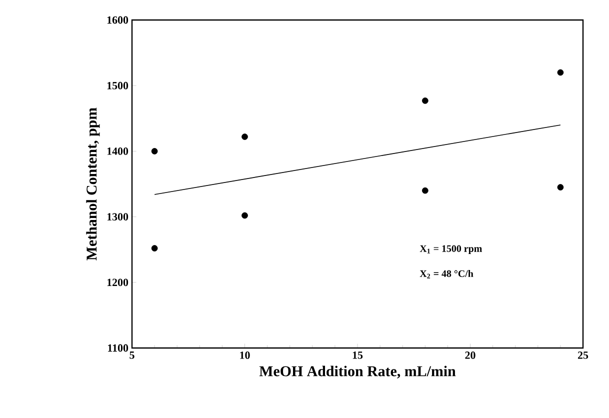 Image resolution: width=609 pixels, height=418 pixels. Describe the element at coordinates (470, 355) in the screenshot. I see `x-tick-label: 20` at that location.